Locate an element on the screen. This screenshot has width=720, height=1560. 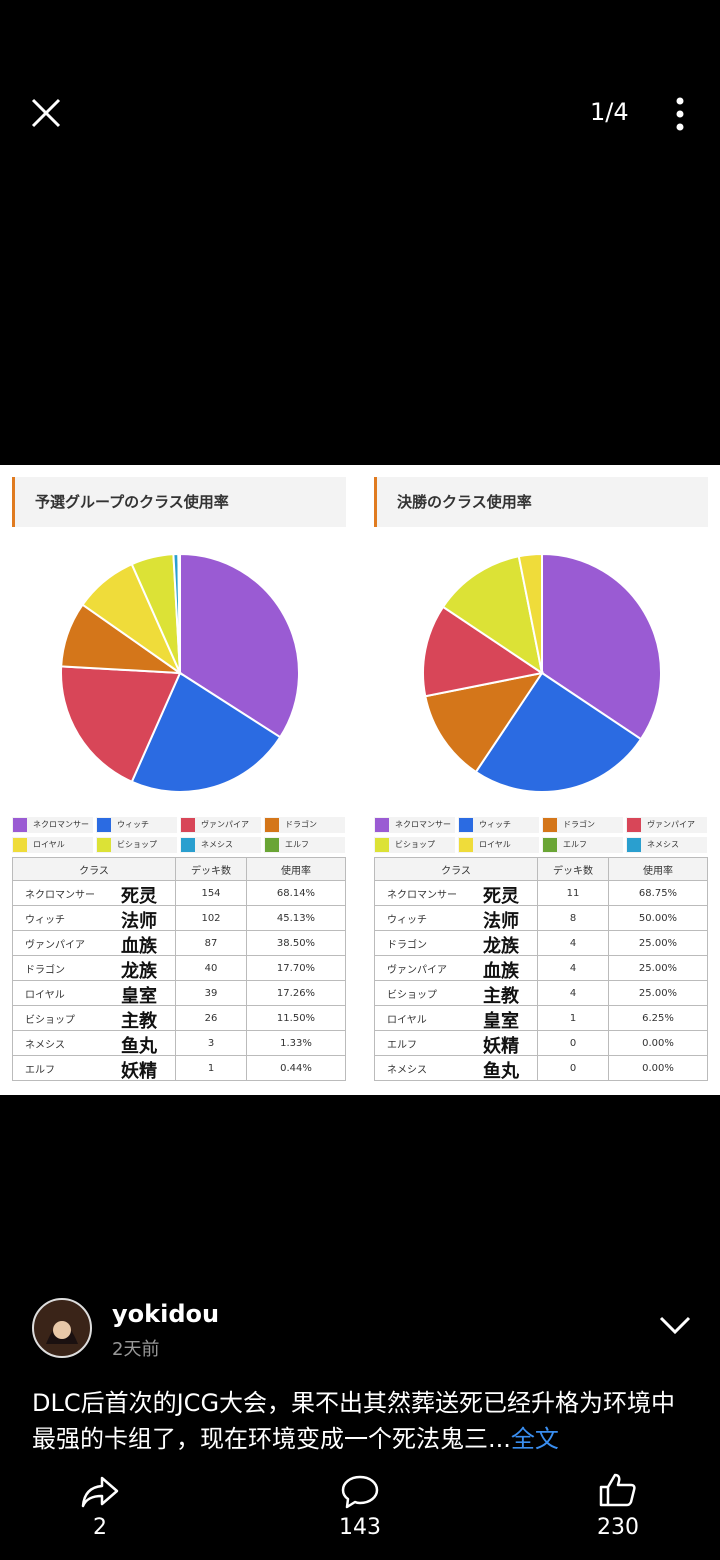
avatar is located at coordinates (62, 1328).